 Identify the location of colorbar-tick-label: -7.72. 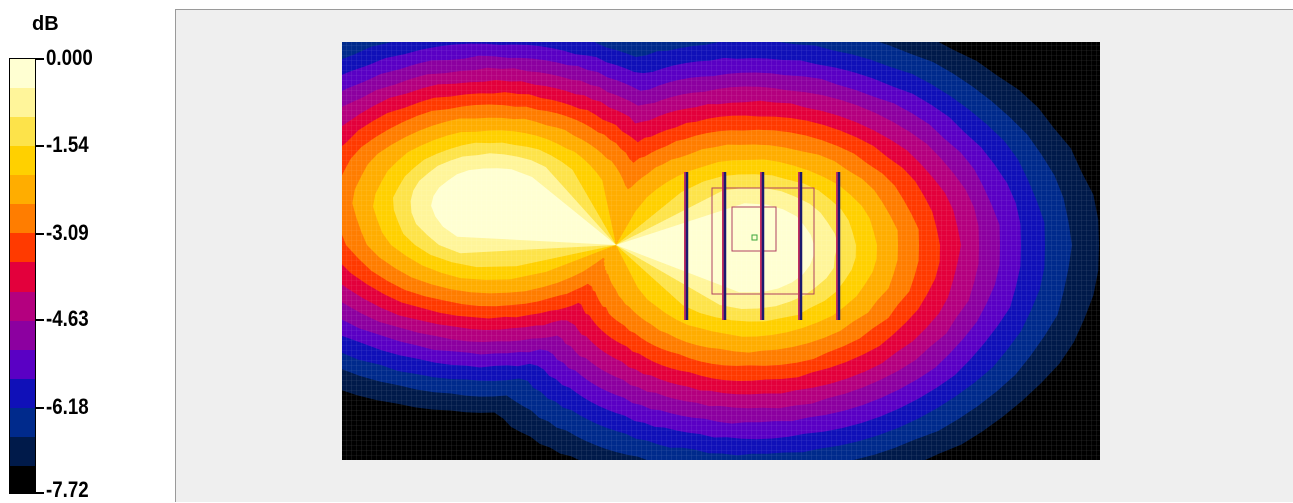
(67, 490).